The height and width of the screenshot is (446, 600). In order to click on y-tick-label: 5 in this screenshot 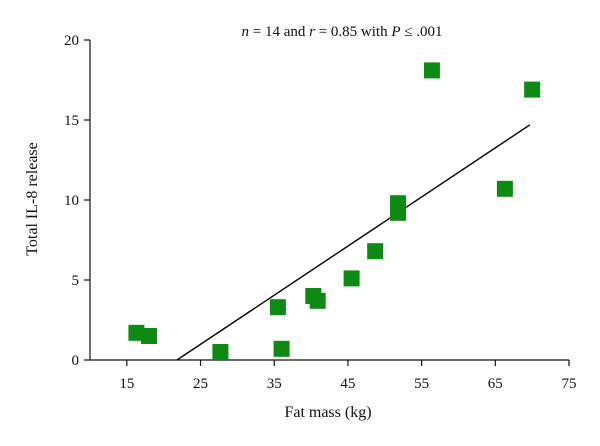, I will do `click(76, 281)`.